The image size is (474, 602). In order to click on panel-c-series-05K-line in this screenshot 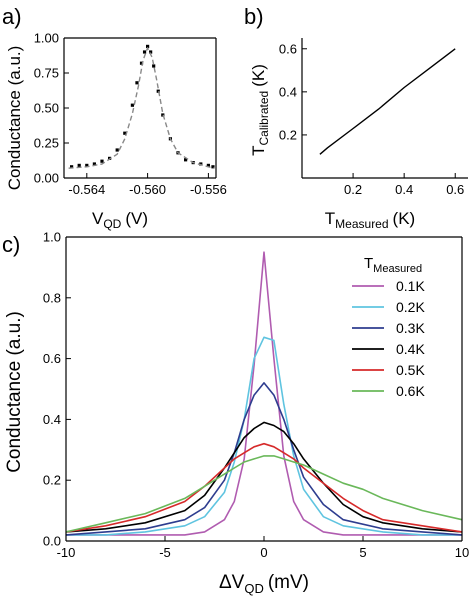, I will do `click(264, 487)`.